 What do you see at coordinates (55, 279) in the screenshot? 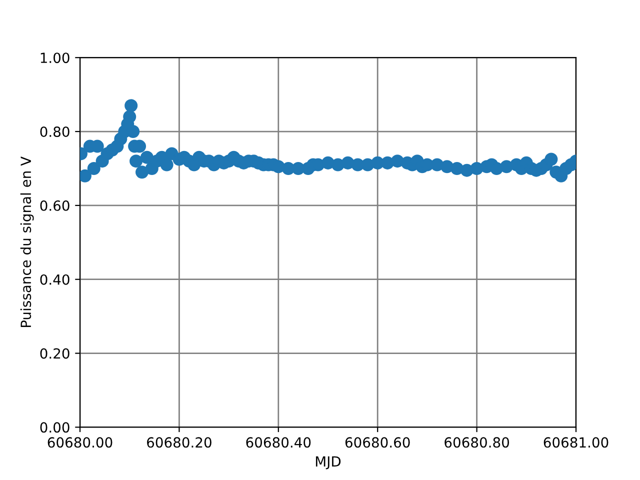
I see `y-tick-label: 0.40` at bounding box center [55, 279].